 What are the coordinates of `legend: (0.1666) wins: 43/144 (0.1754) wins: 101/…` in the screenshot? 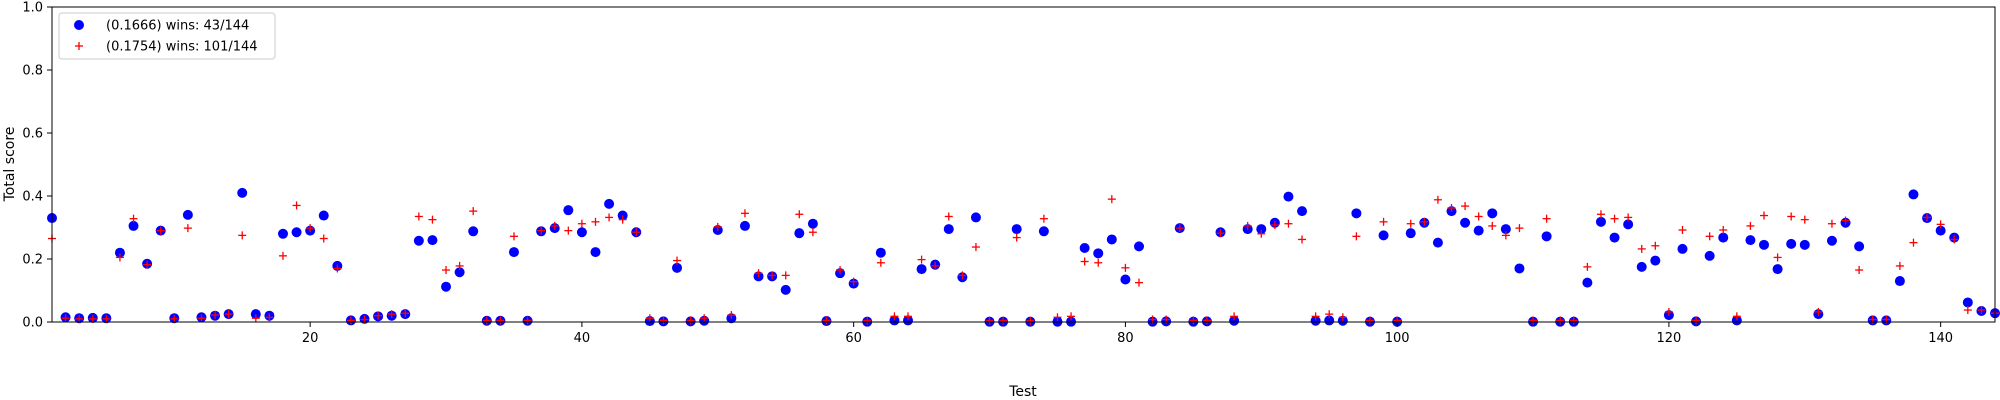 It's located at (167, 36).